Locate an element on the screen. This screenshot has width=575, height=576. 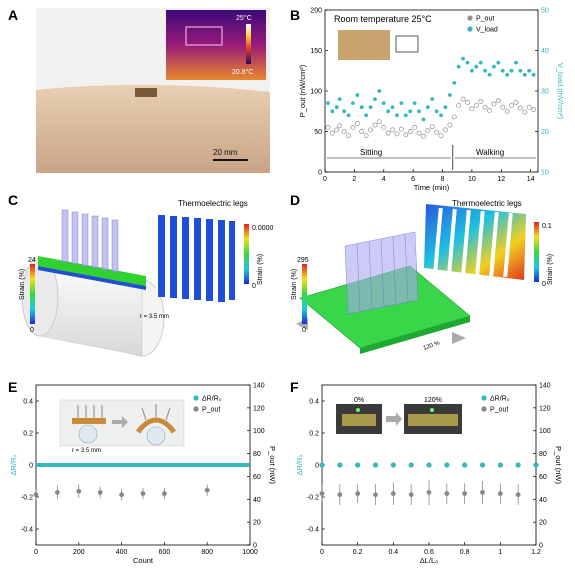
strain-min-c: 0 is located at coordinates (32, 330).